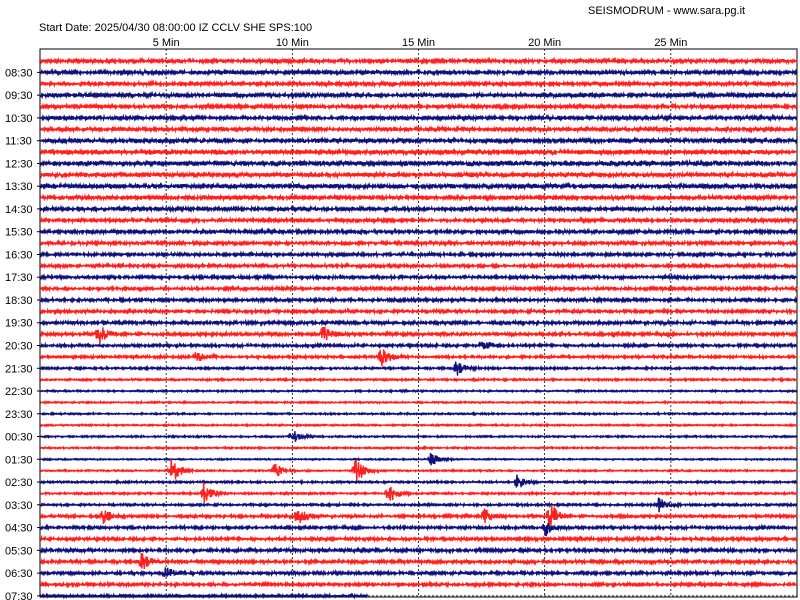 The height and width of the screenshot is (600, 800). What do you see at coordinates (670, 43) in the screenshot?
I see `minute-tick-label: 25 Min` at bounding box center [670, 43].